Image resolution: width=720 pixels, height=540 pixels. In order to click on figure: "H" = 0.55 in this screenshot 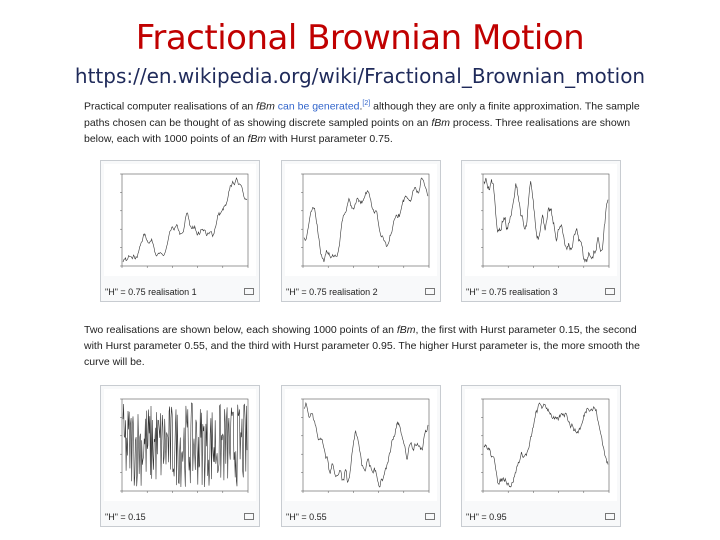, I will do `click(361, 456)`.